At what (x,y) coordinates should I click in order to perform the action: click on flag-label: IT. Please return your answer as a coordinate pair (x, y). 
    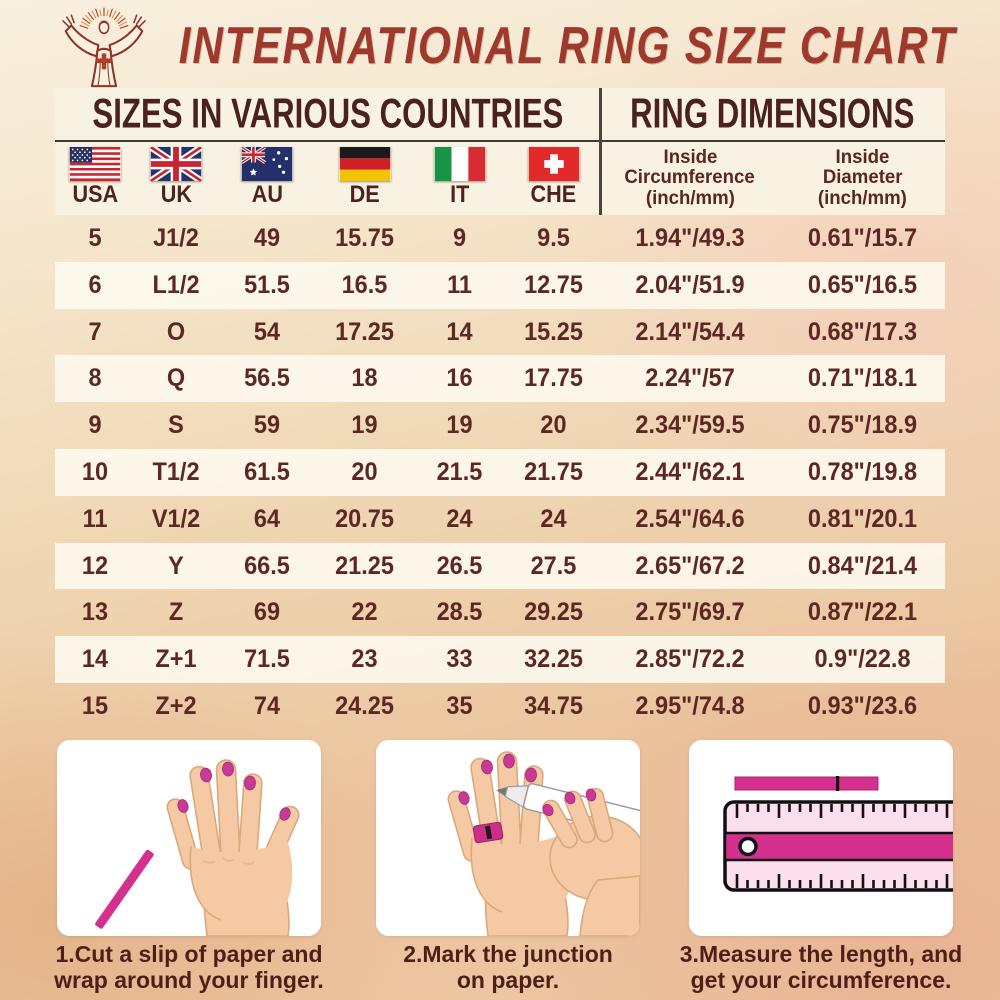
    Looking at the image, I should click on (459, 194).